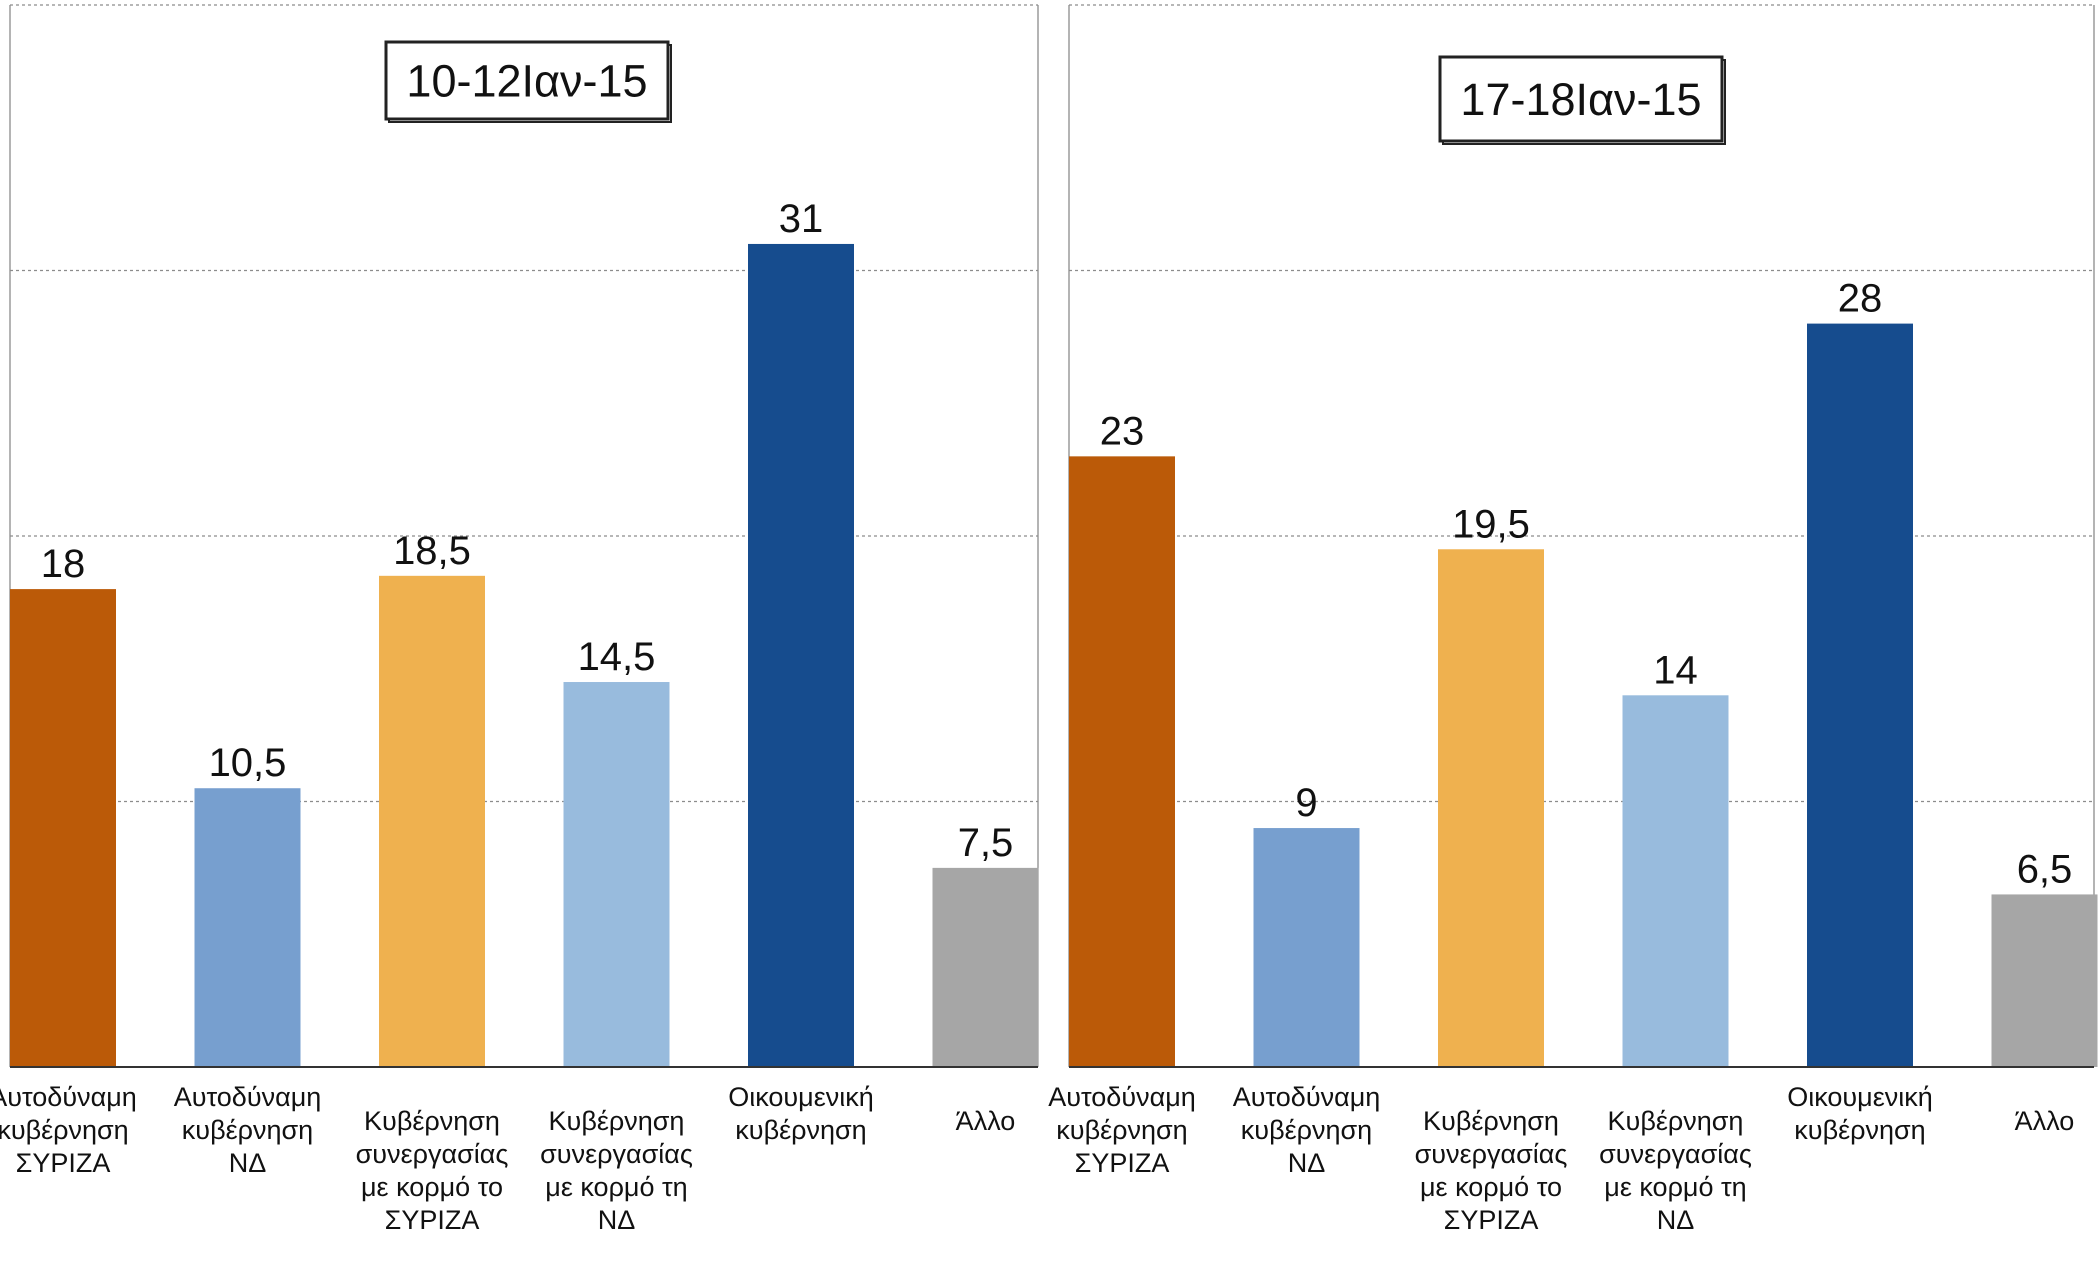 Image resolution: width=2098 pixels, height=1273 pixels. I want to click on data-label: 18, so click(63, 564).